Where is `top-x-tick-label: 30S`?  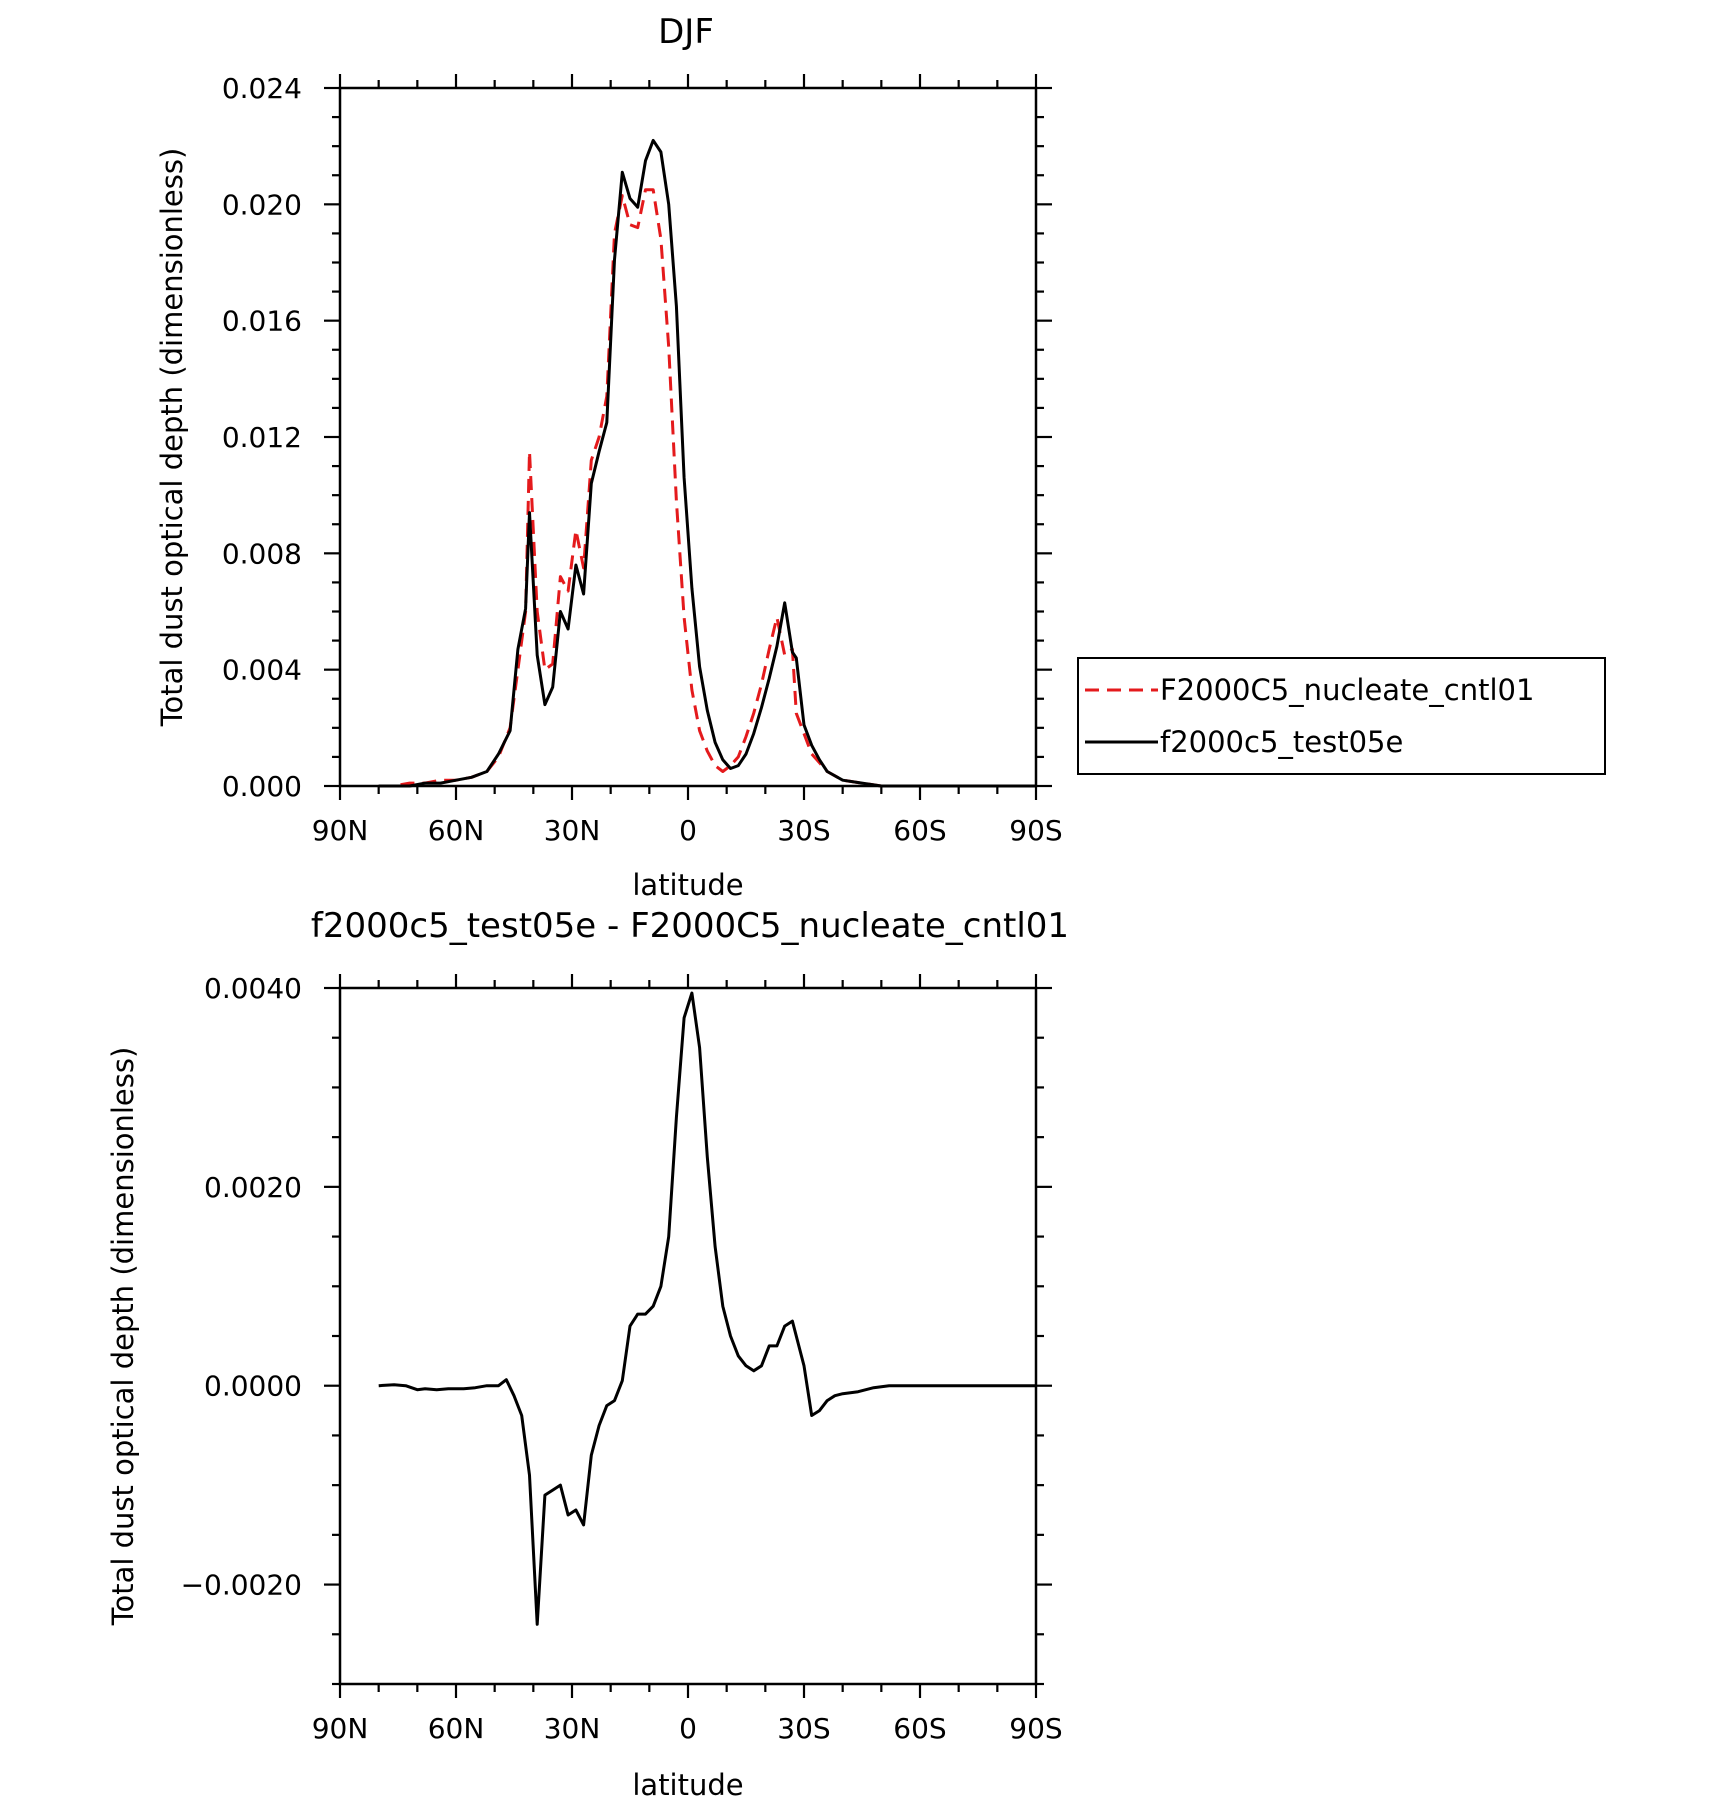 top-x-tick-label: 30S is located at coordinates (803, 830).